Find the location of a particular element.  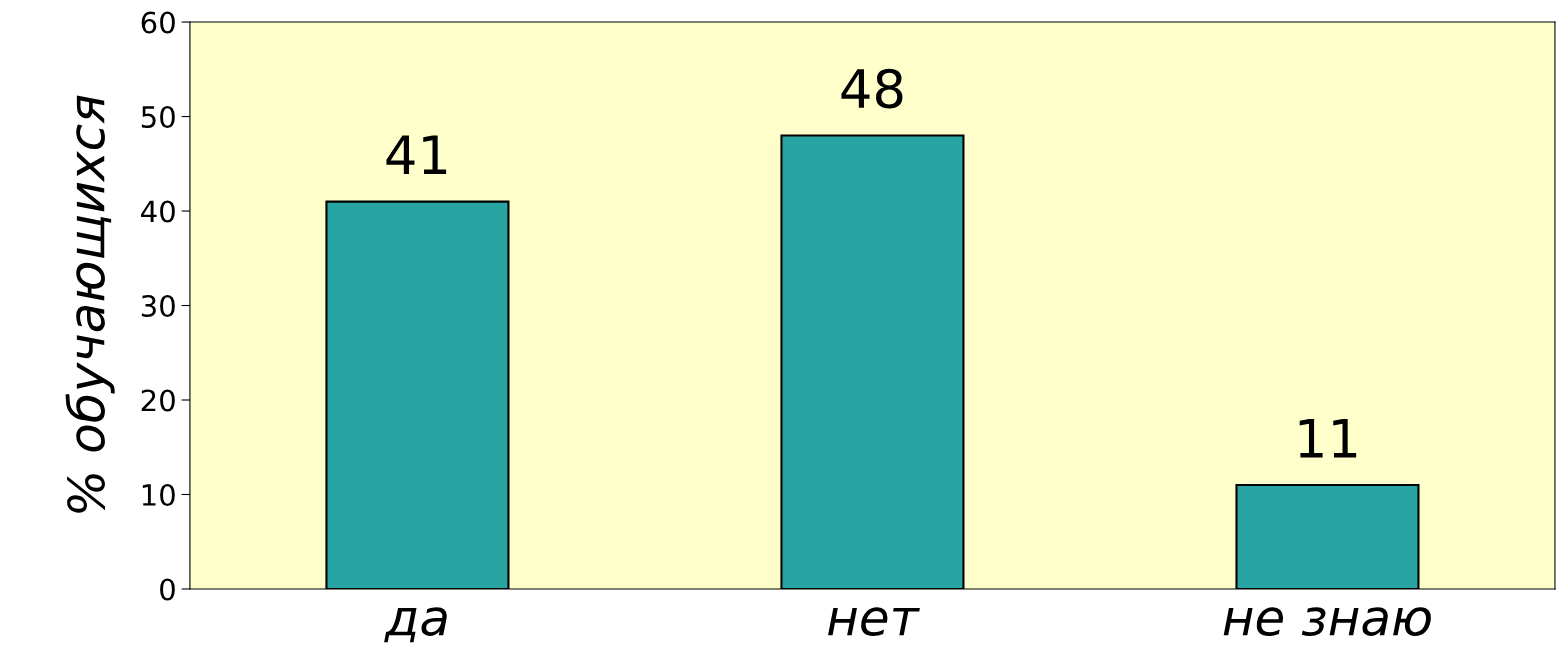

data-label: 41 is located at coordinates (416, 154).